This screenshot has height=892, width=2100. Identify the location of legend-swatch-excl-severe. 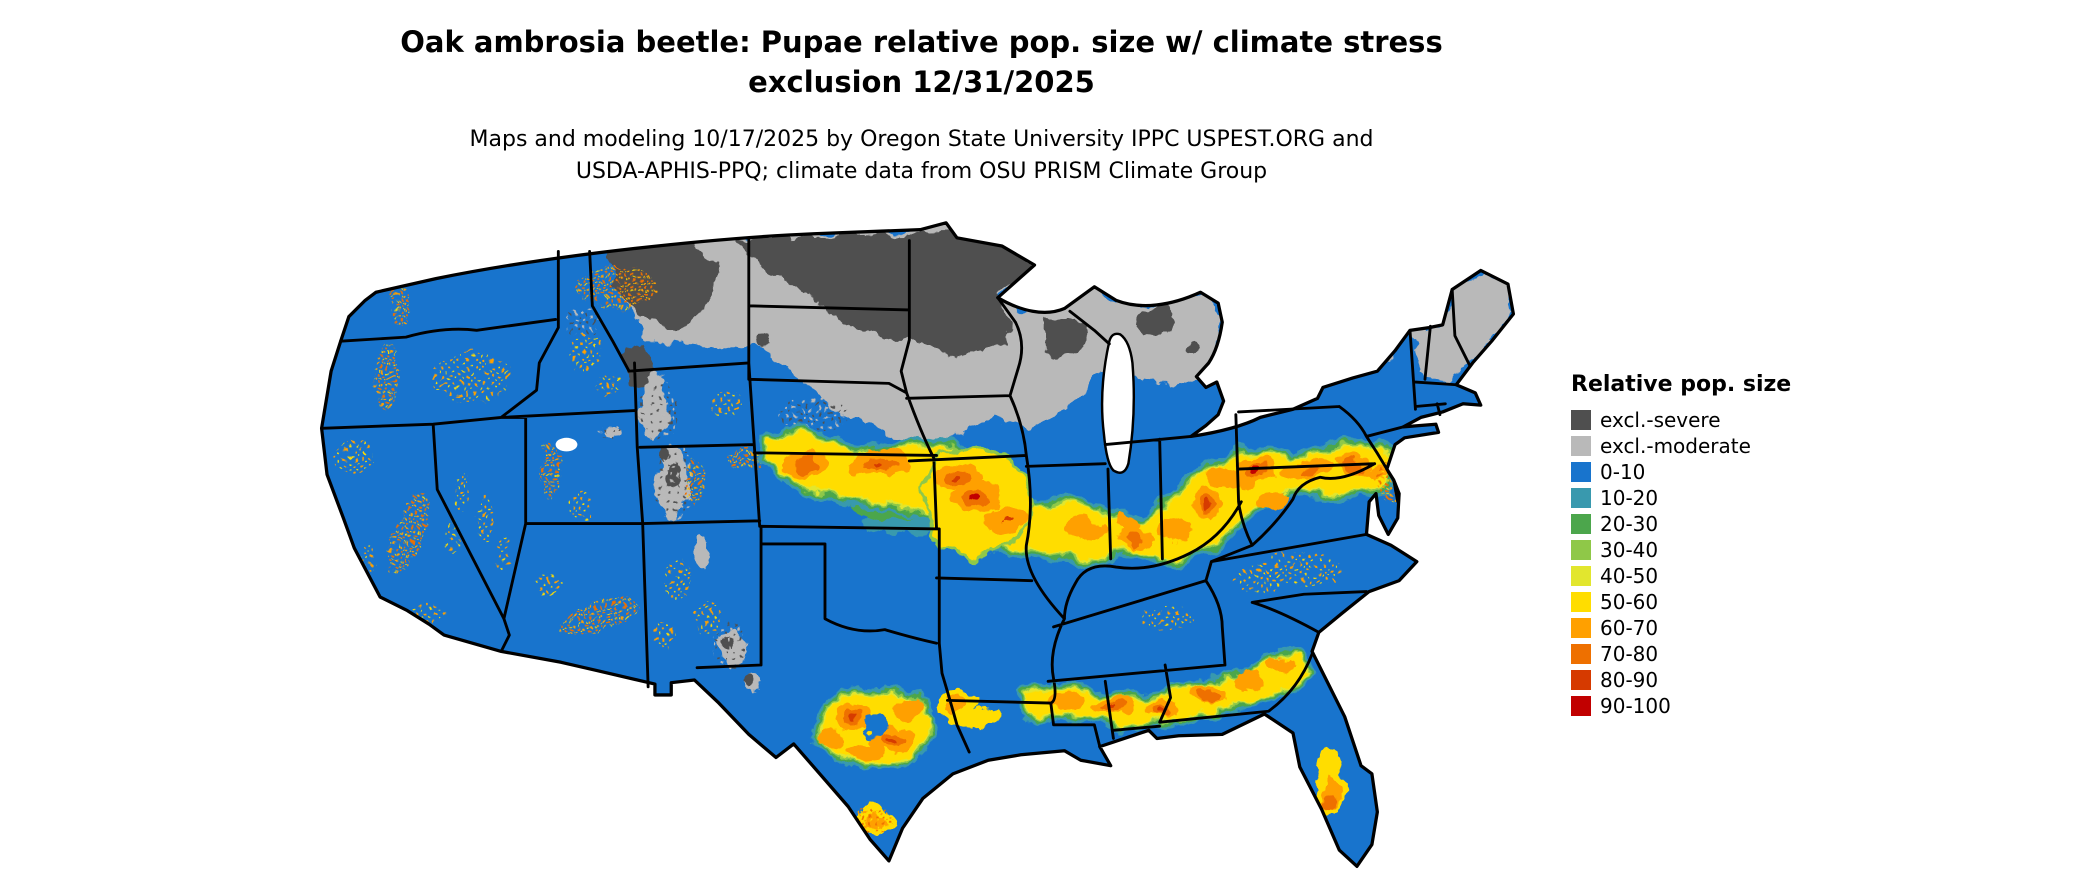
(1581, 420).